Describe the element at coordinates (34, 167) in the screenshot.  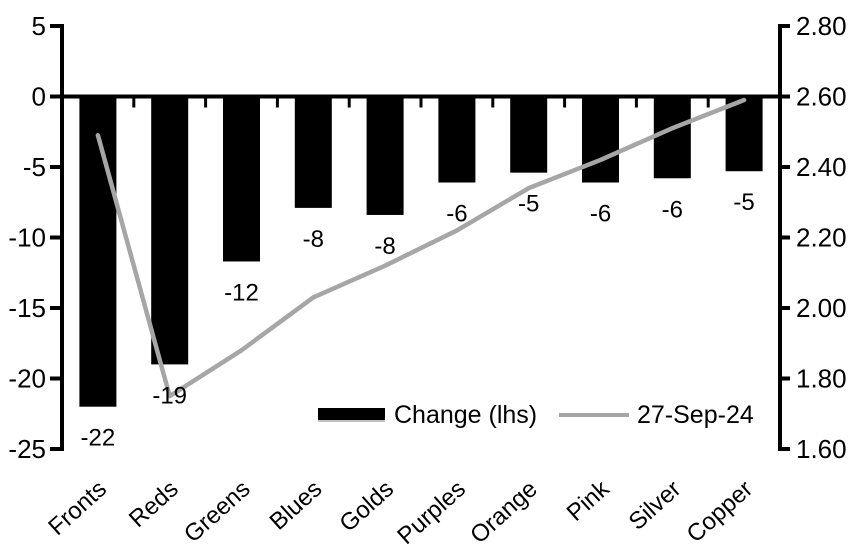
I see `left-axis-tick-label: -5` at that location.